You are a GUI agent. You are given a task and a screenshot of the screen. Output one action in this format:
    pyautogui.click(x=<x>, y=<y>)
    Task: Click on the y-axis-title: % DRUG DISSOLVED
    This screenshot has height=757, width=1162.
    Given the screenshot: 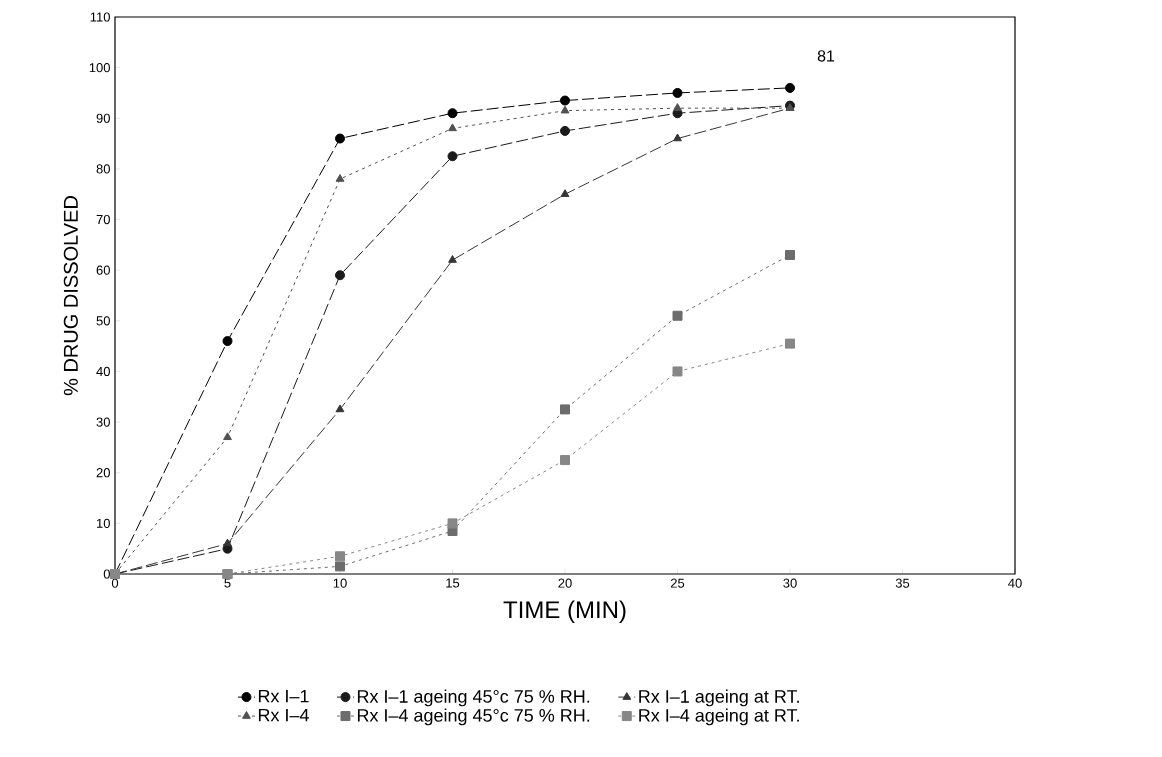 What is the action you would take?
    pyautogui.click(x=70, y=296)
    